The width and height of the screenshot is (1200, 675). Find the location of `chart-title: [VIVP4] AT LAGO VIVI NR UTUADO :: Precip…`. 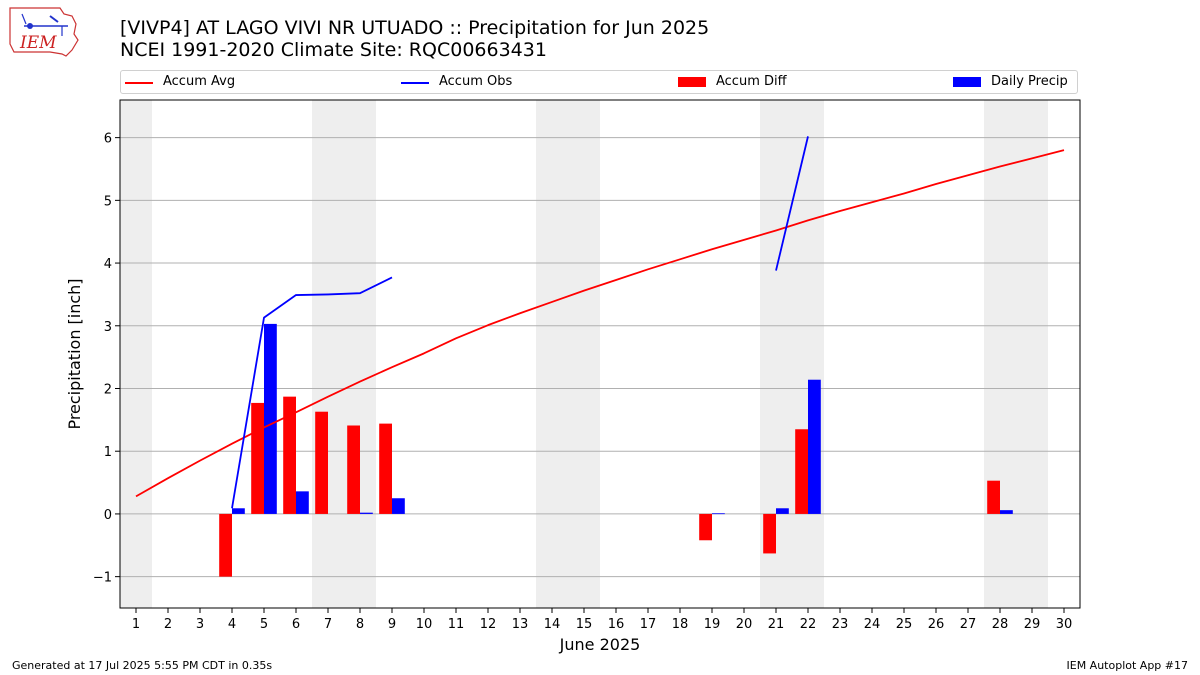

chart-title: [VIVP4] AT LAGO VIVI NR UTUADO :: Precip… is located at coordinates (415, 28).